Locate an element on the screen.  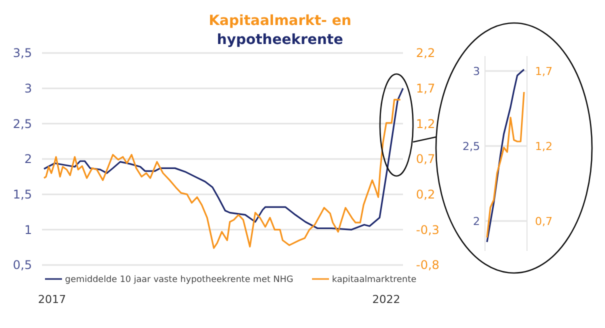
y2-tick-label: 0,2 is located at coordinates (426, 195).